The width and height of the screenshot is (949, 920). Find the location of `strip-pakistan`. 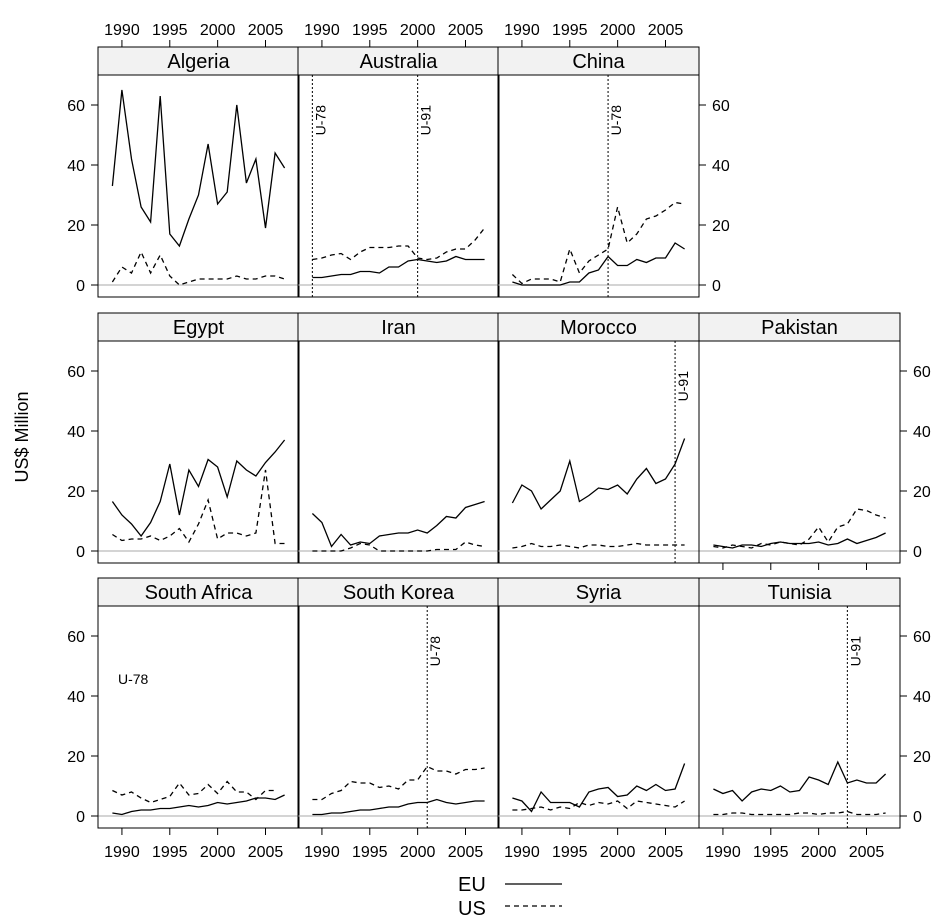

strip-pakistan is located at coordinates (799, 327).